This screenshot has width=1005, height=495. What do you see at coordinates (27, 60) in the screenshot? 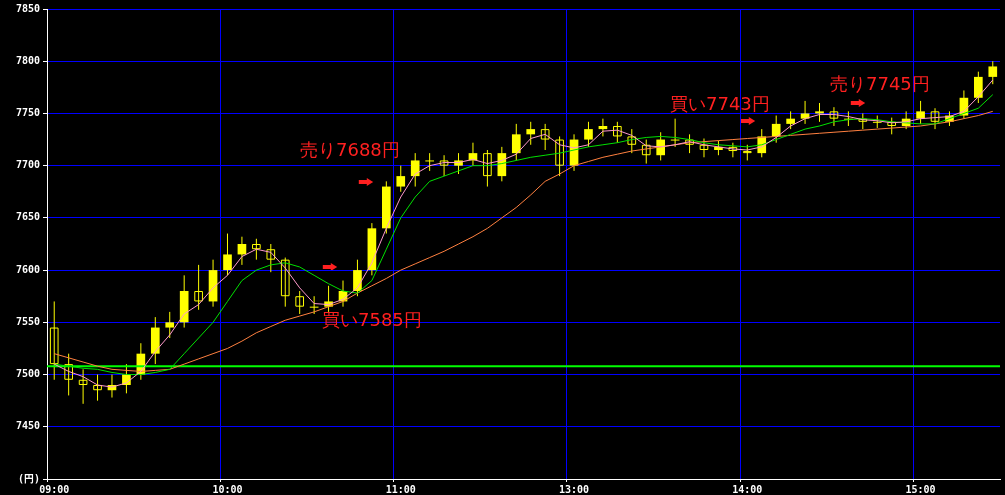
I see `y-tick-label: 7800` at bounding box center [27, 60].